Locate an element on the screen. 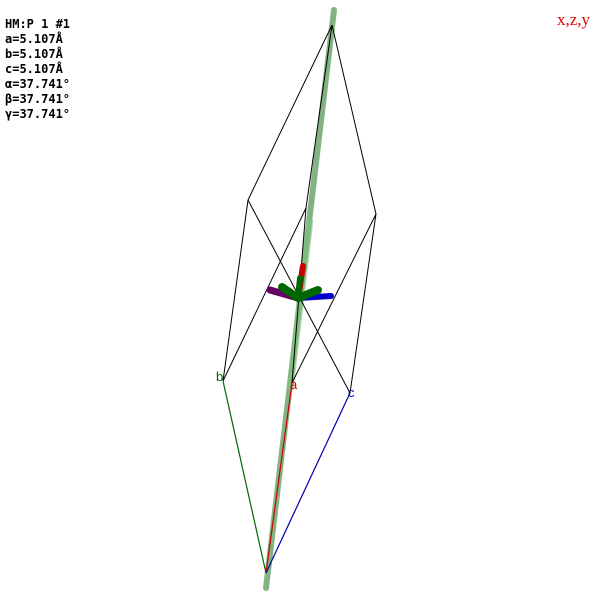  axis-a-label: a is located at coordinates (294, 384).